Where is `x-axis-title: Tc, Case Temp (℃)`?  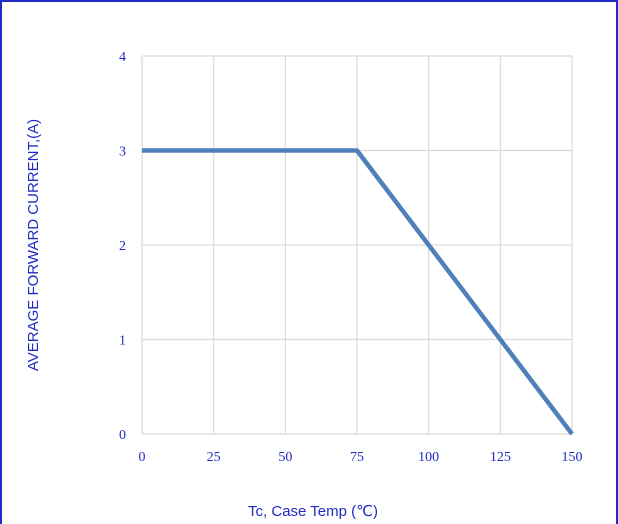 x-axis-title: Tc, Case Temp (℃) is located at coordinates (313, 511).